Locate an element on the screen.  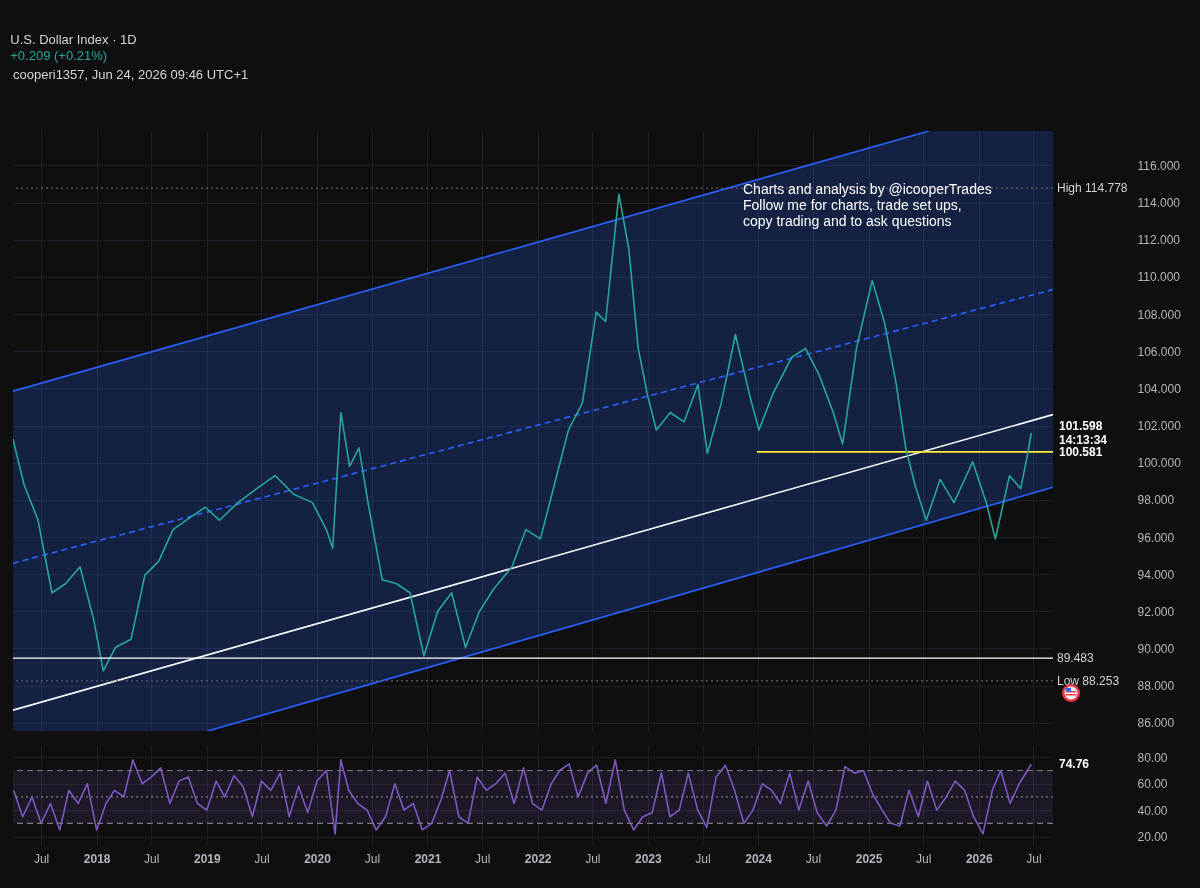
x-tick-label: 2023 is located at coordinates (649, 858).